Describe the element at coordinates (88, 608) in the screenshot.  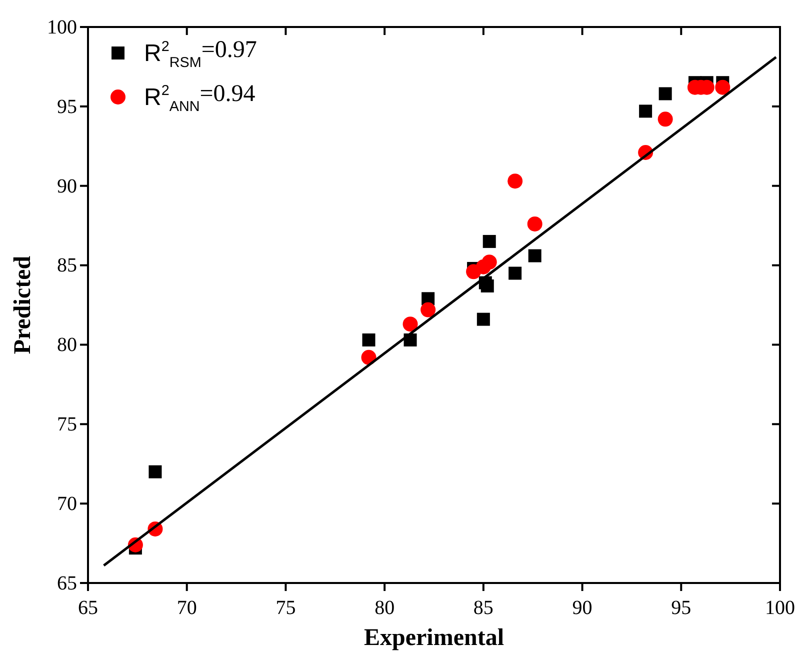
I see `x-tick-label: 65` at that location.